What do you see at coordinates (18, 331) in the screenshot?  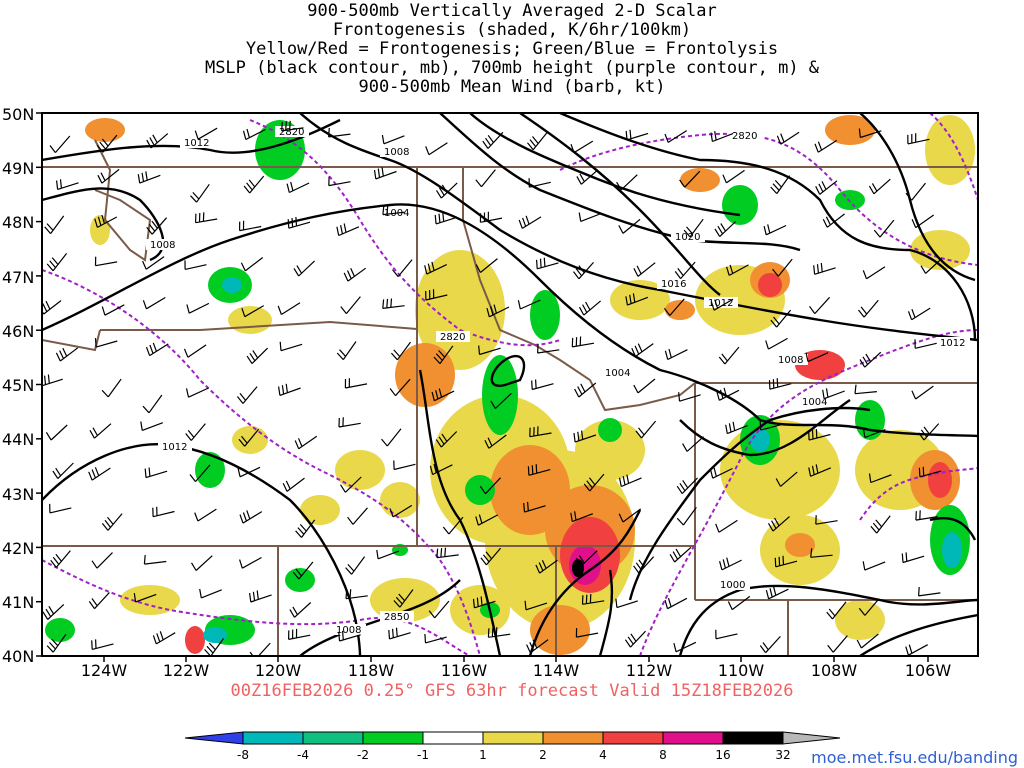 I see `lat-label-46n: 46N` at bounding box center [18, 331].